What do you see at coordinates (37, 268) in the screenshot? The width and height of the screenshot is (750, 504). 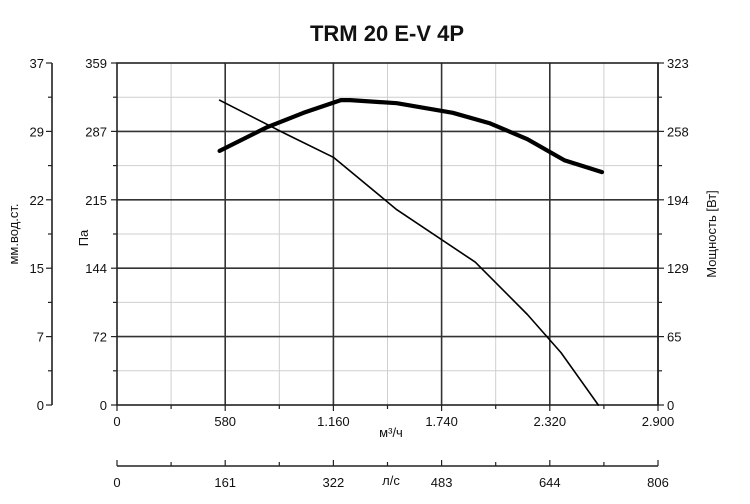 I see `y-left-outer-tick-label: 15` at bounding box center [37, 268].